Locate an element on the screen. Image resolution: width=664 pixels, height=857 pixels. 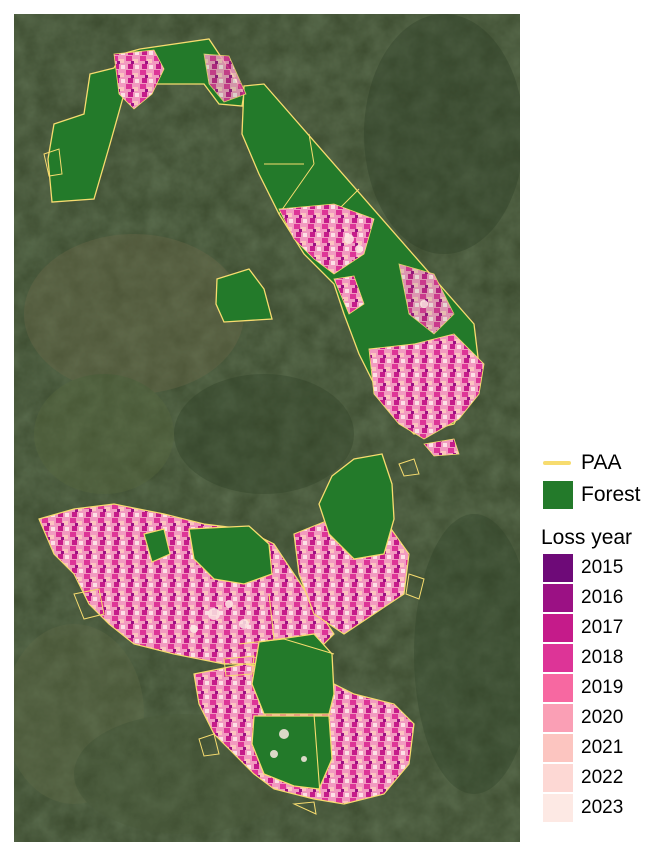
loss-year-list: 2015 2016 2017 2018 2019 2020 2021 2022 2023 is located at coordinates (600, 689).